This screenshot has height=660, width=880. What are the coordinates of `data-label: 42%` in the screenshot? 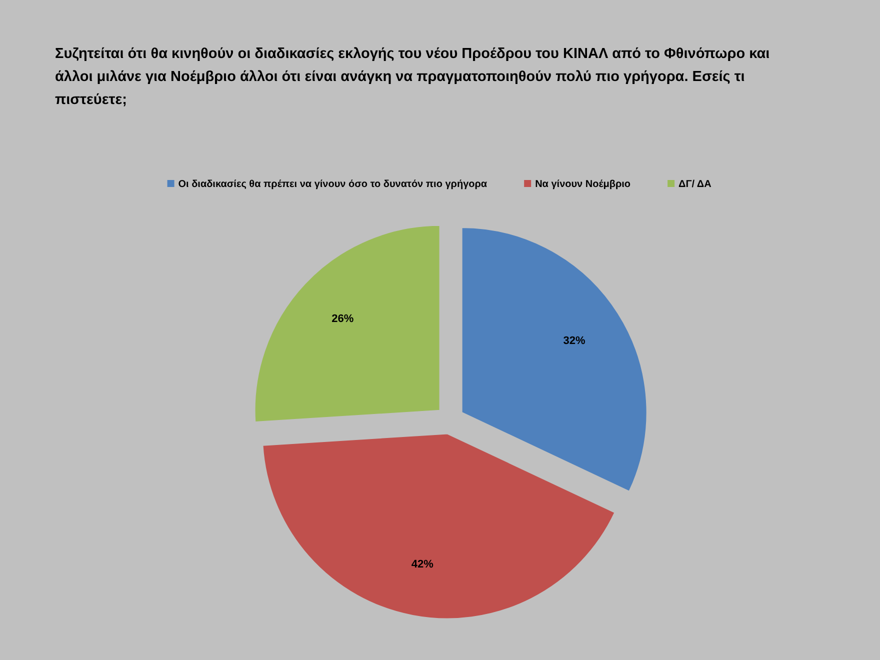 It's located at (422, 564).